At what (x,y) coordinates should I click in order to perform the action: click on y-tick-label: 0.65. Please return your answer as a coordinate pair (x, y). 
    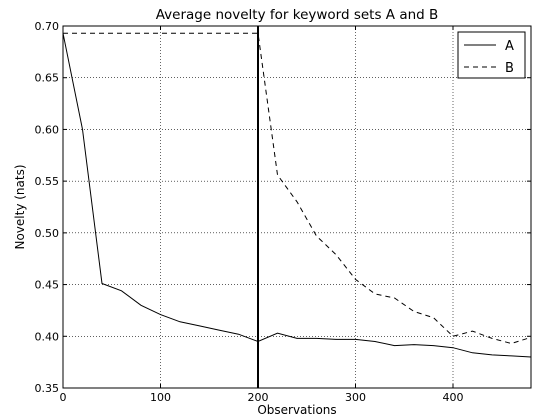
    Looking at the image, I should click on (47, 78).